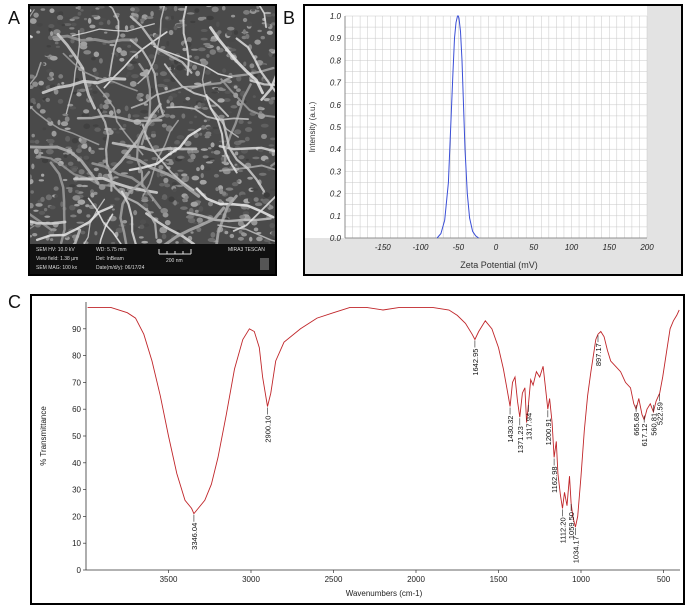  I want to click on ftir-peak-label: 665.68, so click(636, 424).